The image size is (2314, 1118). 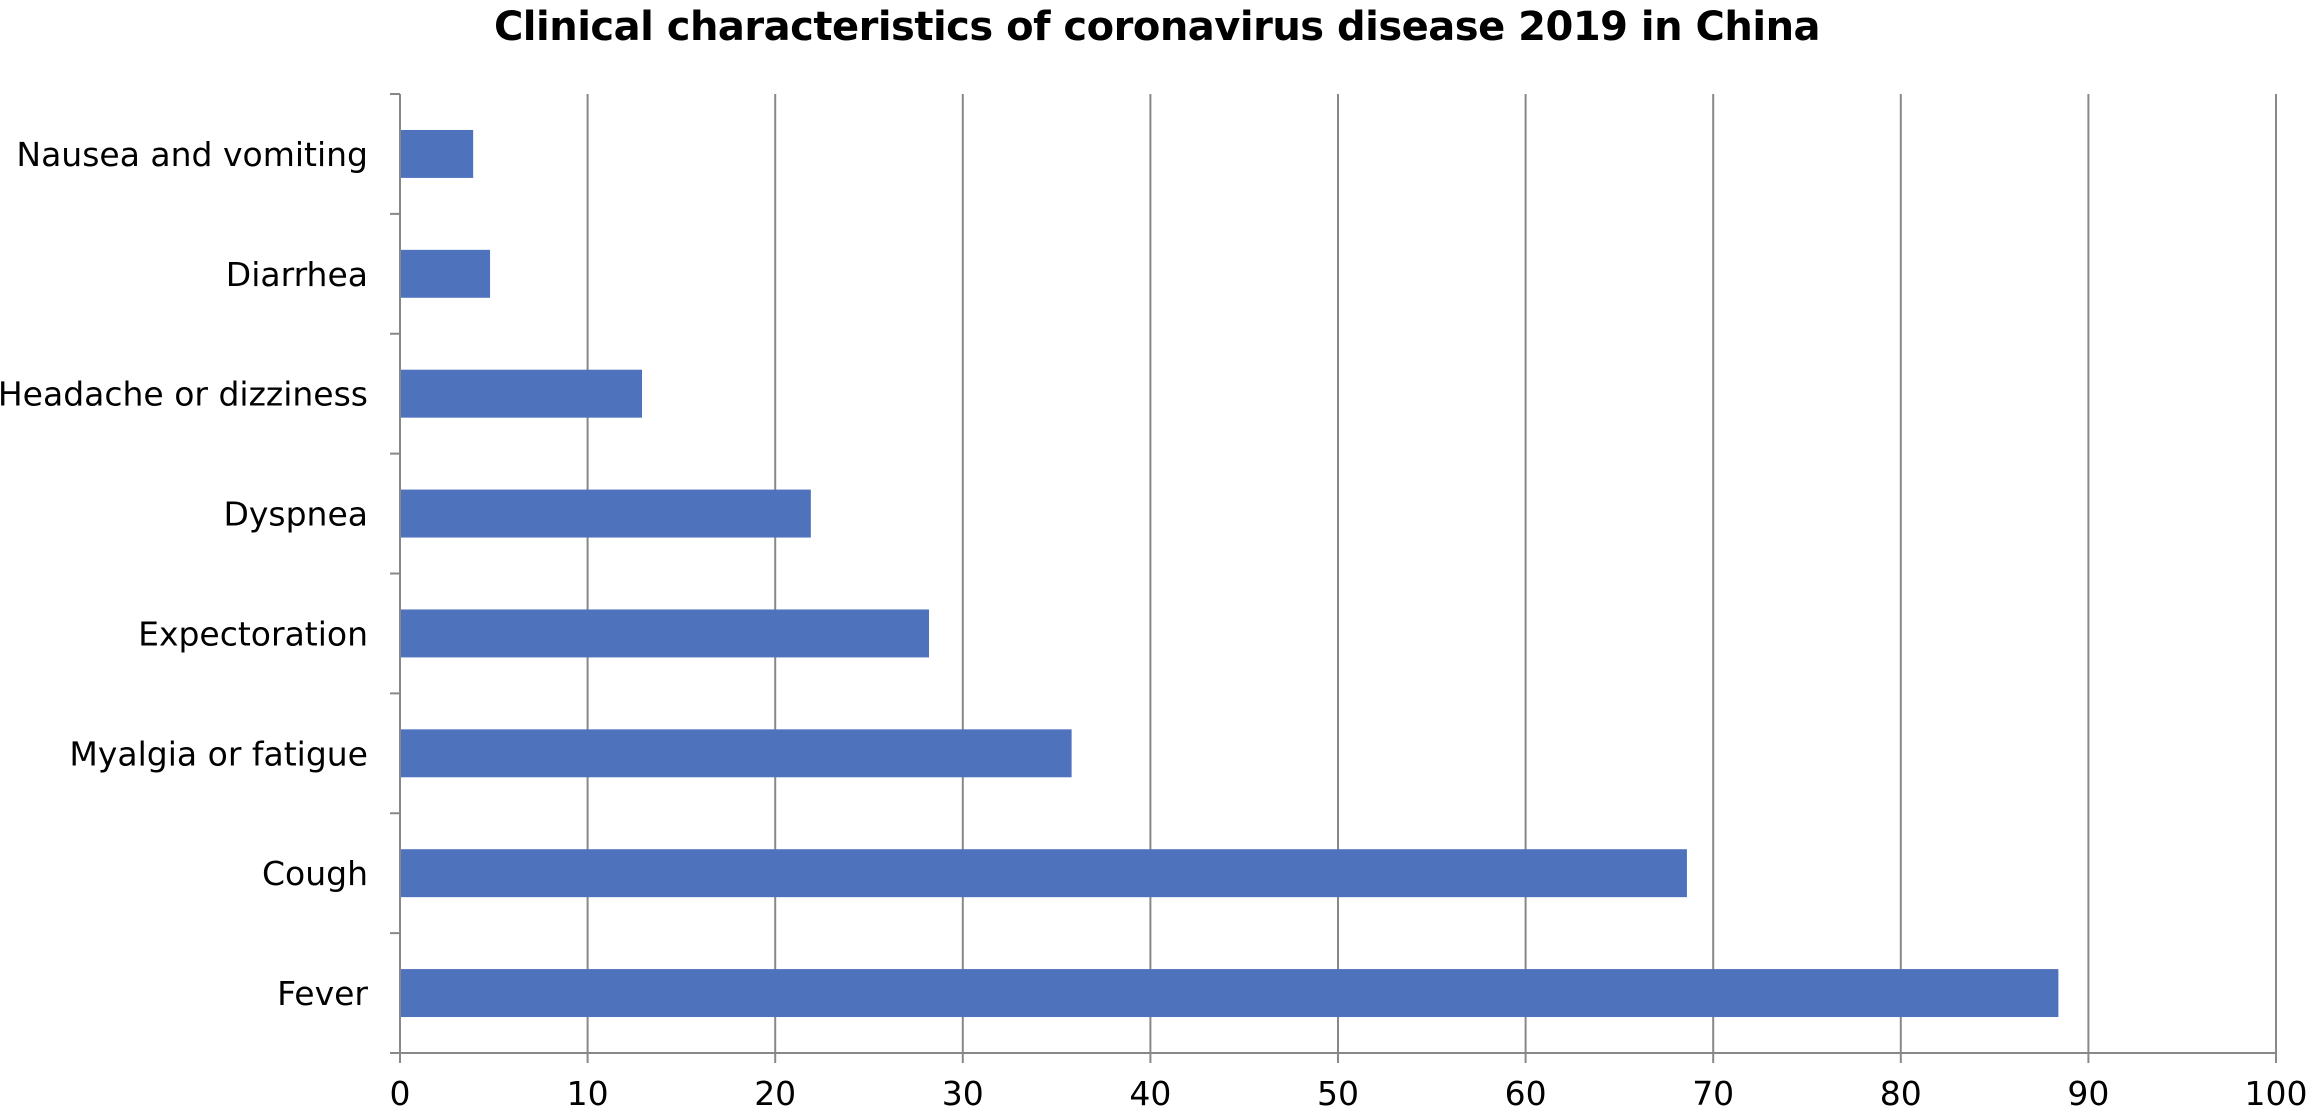 I want to click on x-tick-label: 100, so click(x=2276, y=1093).